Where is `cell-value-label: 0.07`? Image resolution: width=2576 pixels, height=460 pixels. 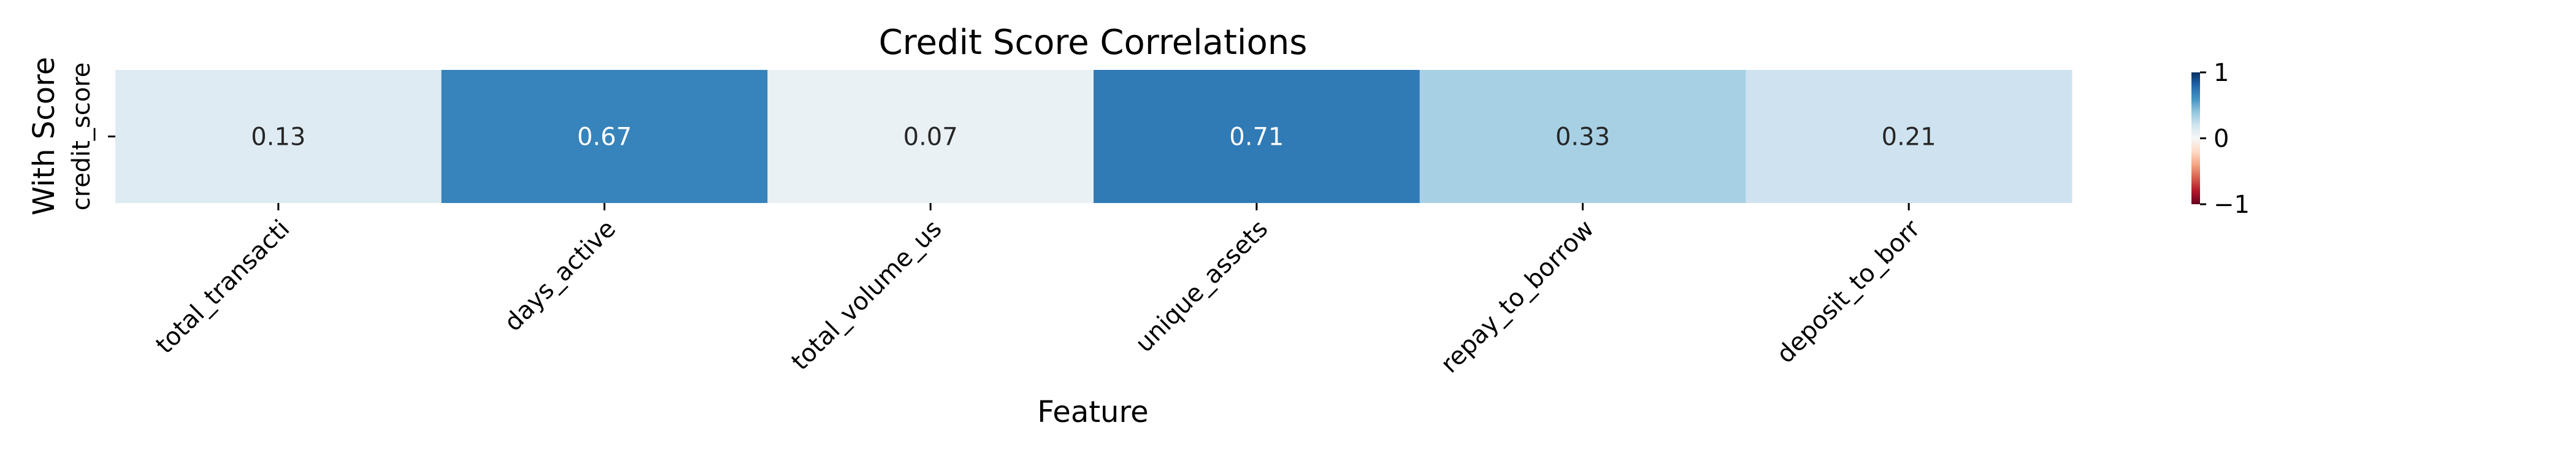
cell-value-label: 0.07 is located at coordinates (930, 137).